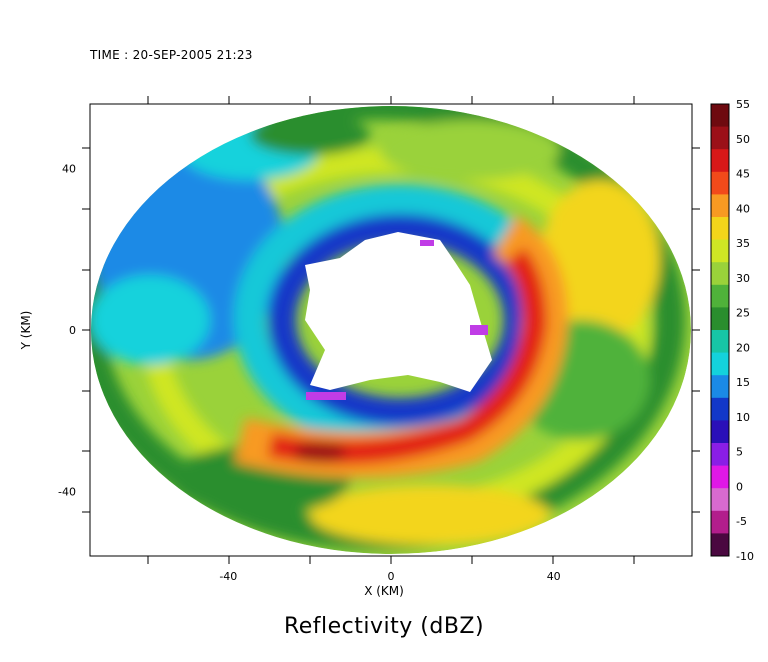 The height and width of the screenshot is (662, 768). Describe the element at coordinates (741, 521) in the screenshot. I see `colorbar-tick-label: -5` at that location.